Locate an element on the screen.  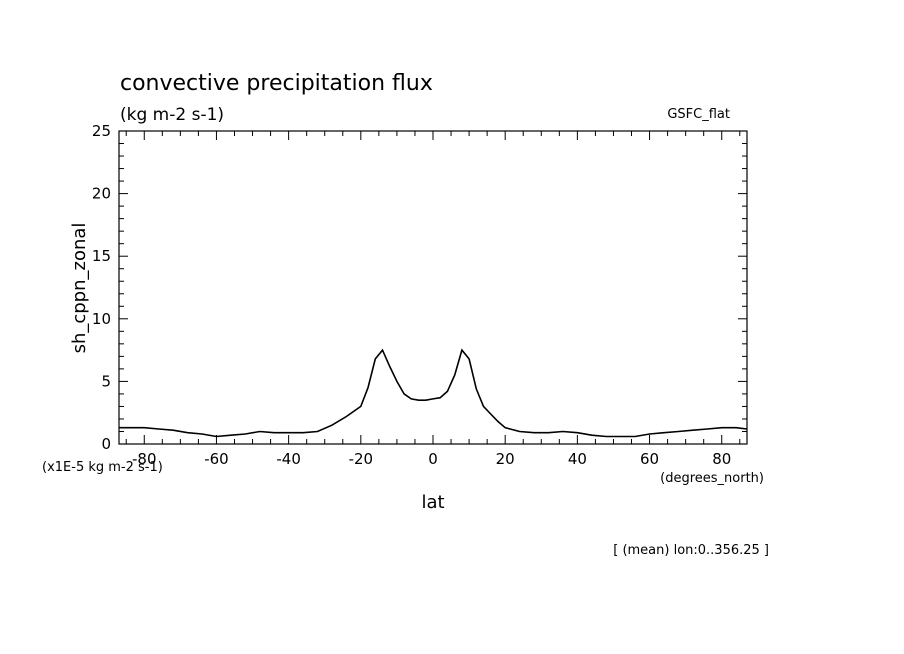
y-tick-label: 15 is located at coordinates (101, 256).